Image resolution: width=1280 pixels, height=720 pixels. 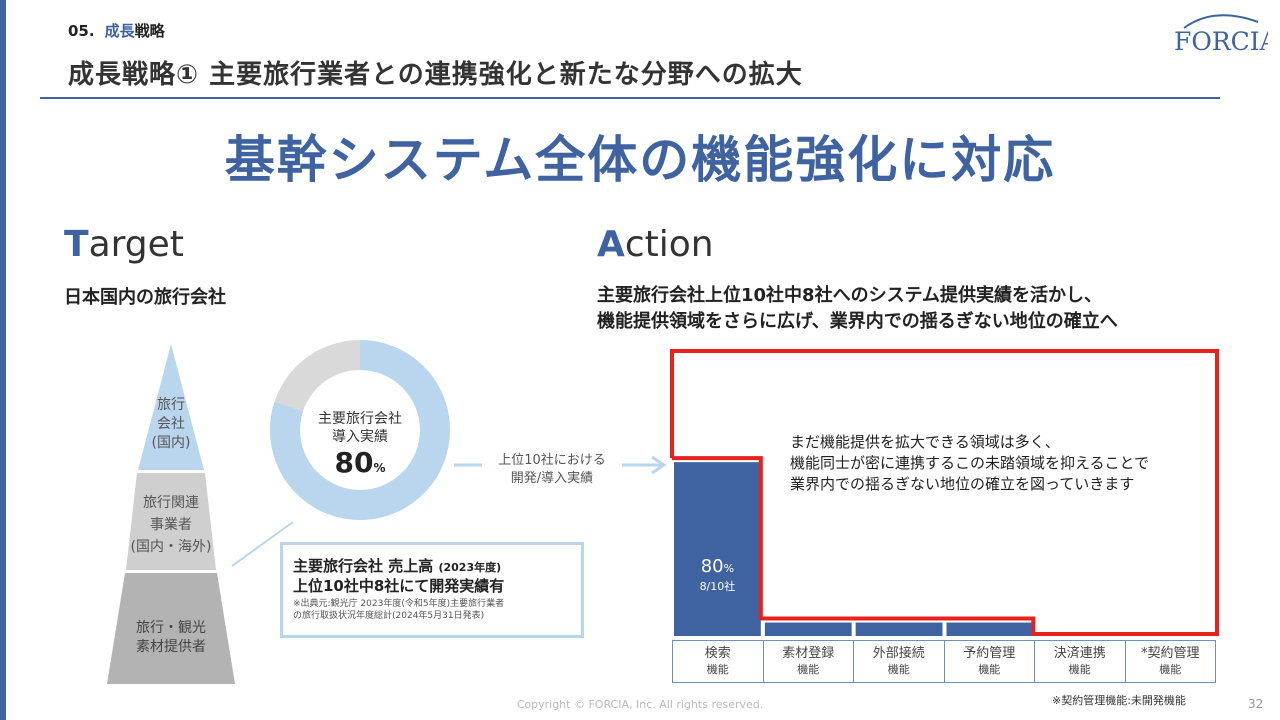 I want to click on donut-value-number: 80, so click(x=354, y=462).